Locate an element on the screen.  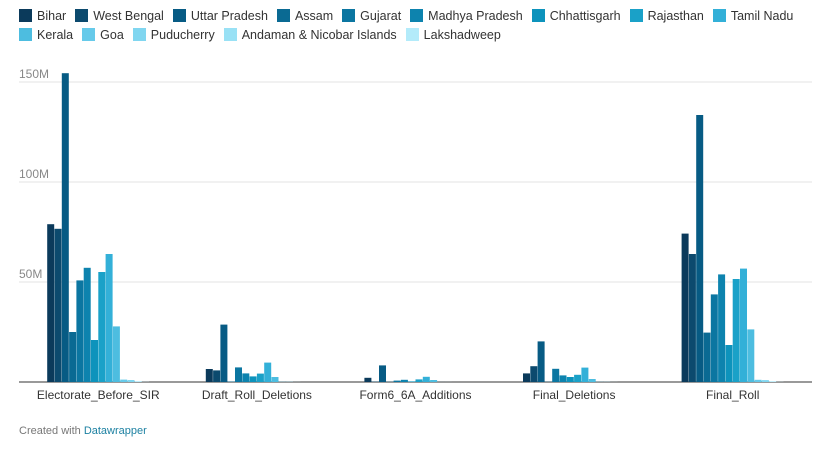
legend-label: Goa is located at coordinates (112, 34).